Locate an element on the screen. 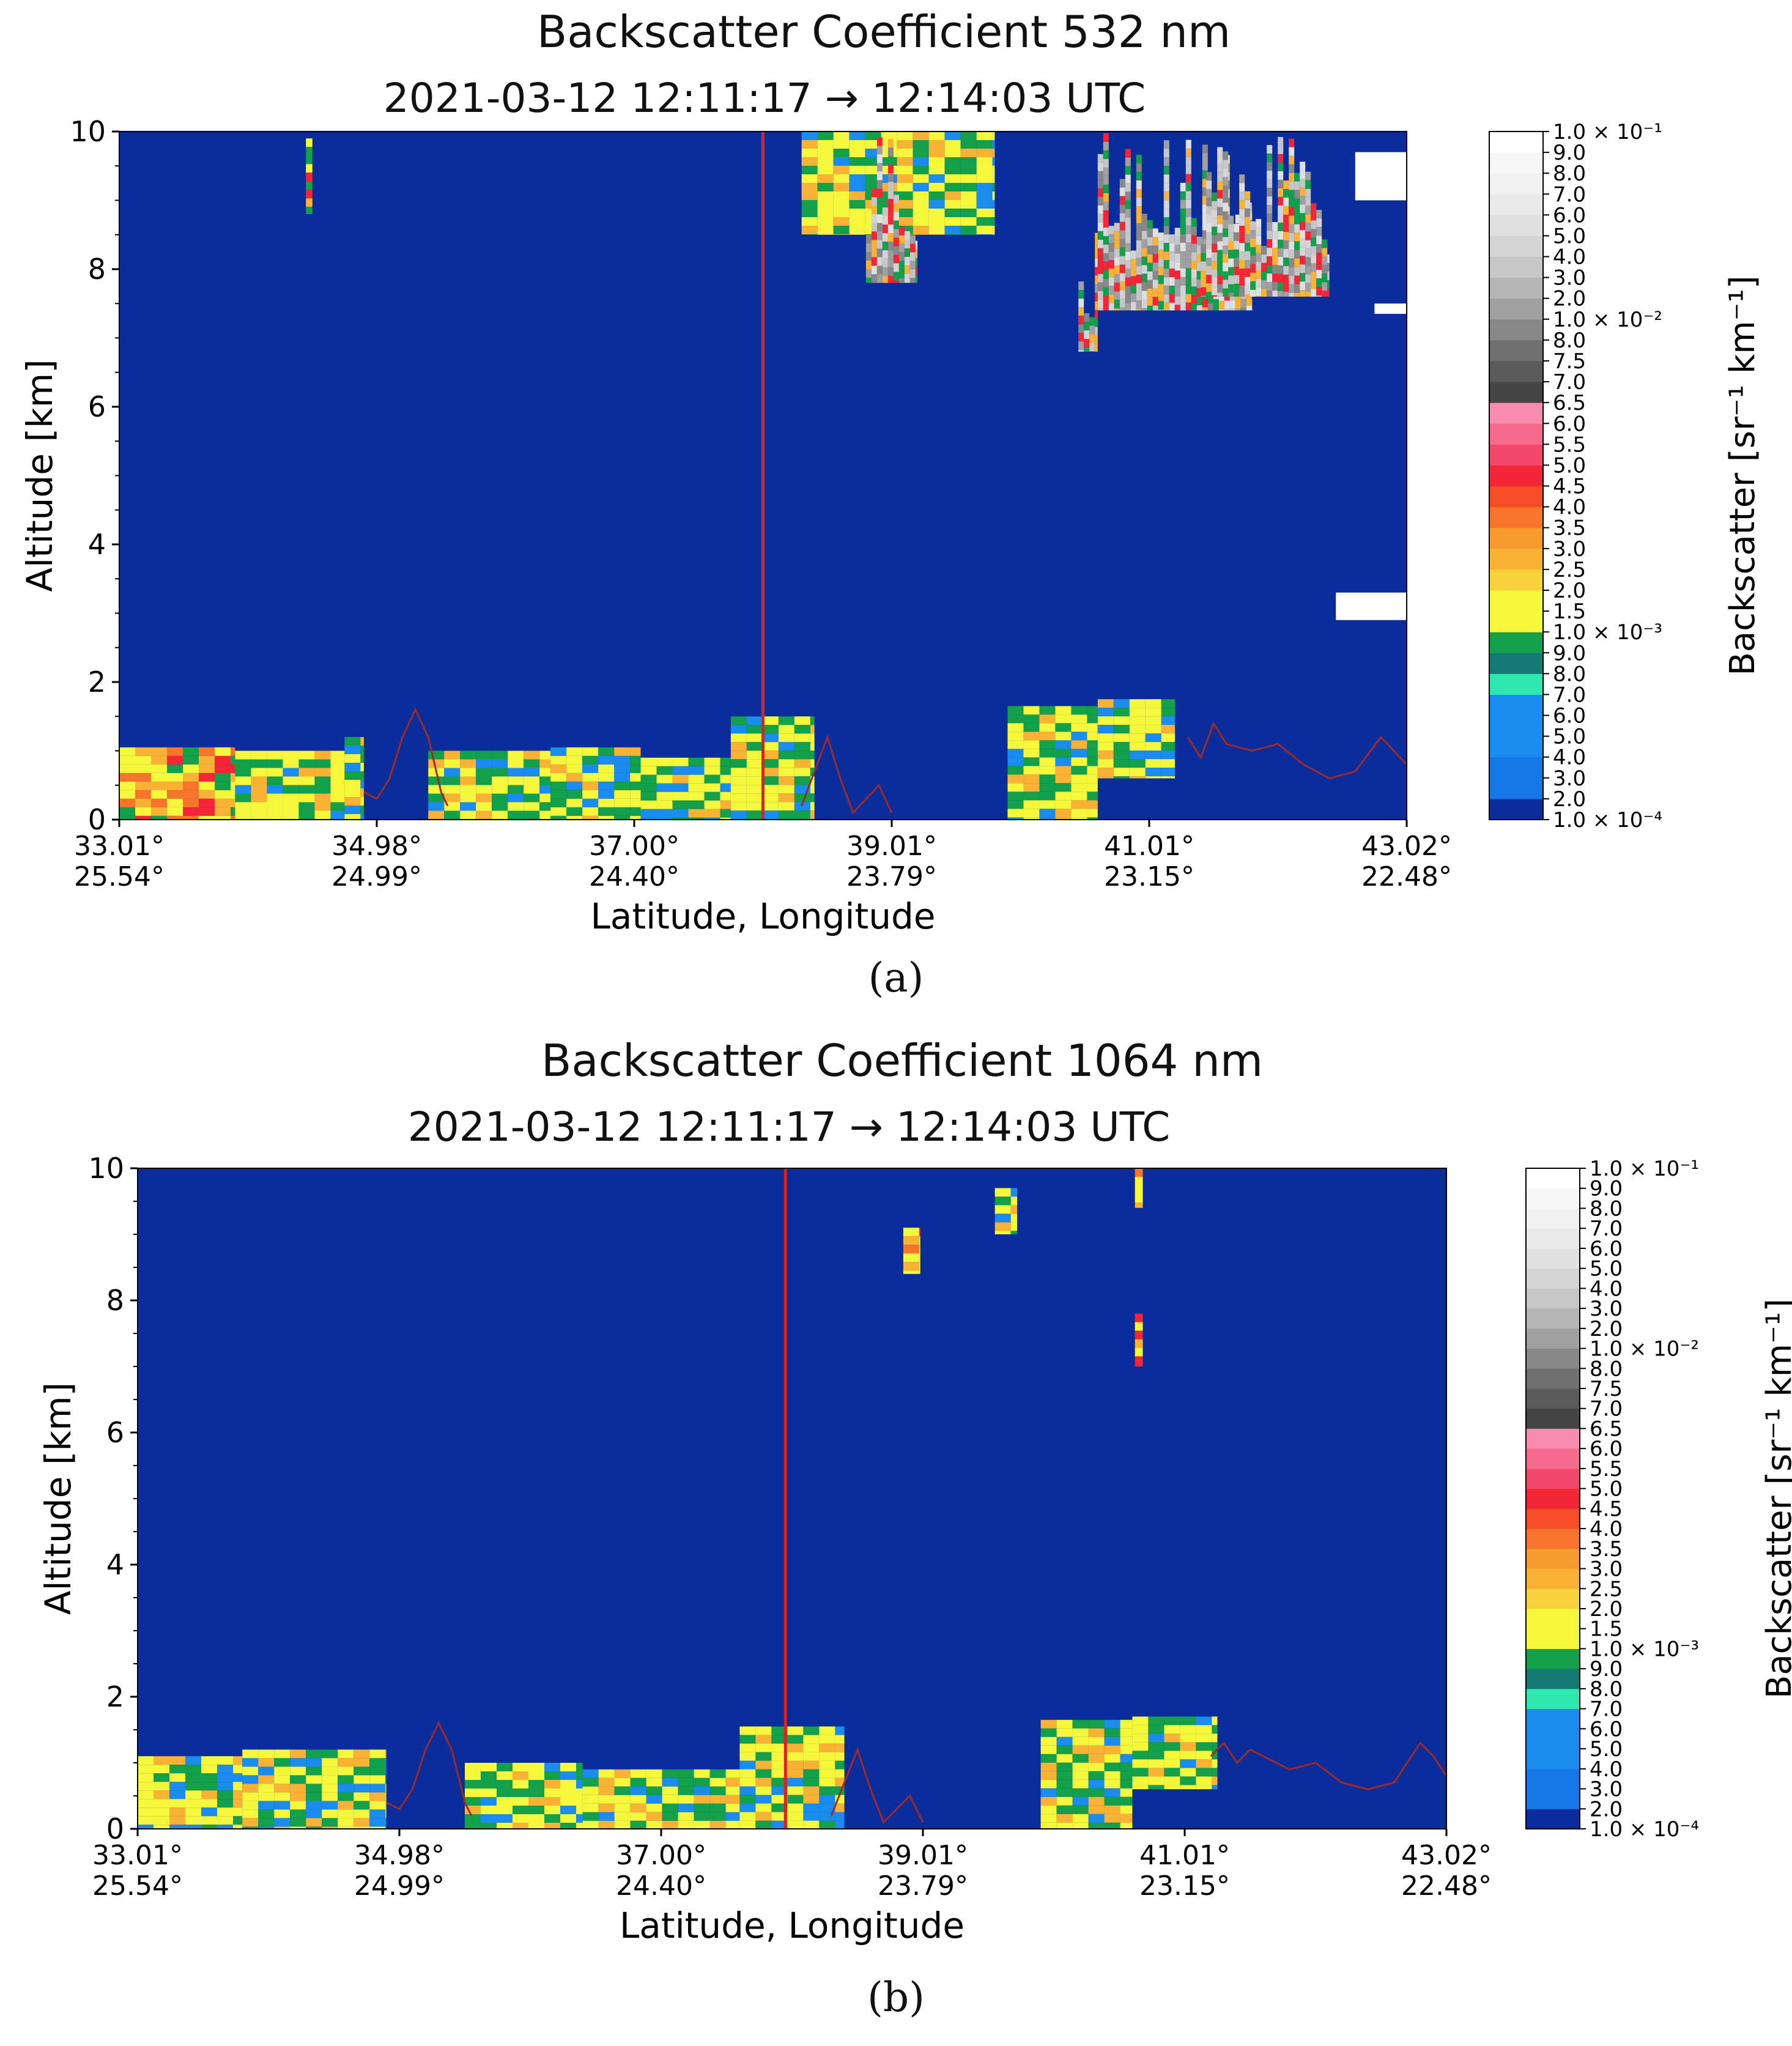 The image size is (1792, 2046). colorbar-tick-label: 4.0 is located at coordinates (1569, 257).